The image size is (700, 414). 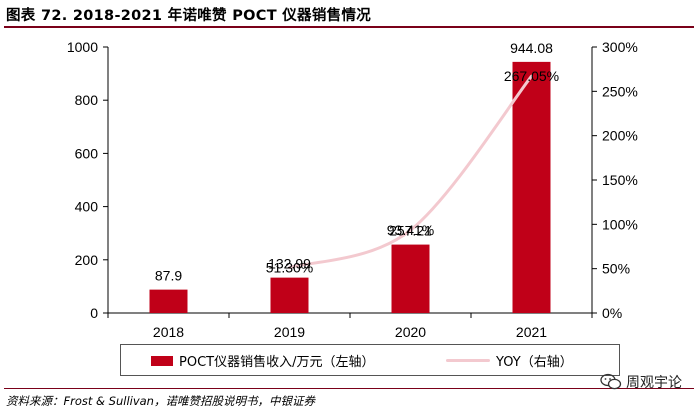 What do you see at coordinates (87, 100) in the screenshot?
I see `left-tick-label: 800` at bounding box center [87, 100].